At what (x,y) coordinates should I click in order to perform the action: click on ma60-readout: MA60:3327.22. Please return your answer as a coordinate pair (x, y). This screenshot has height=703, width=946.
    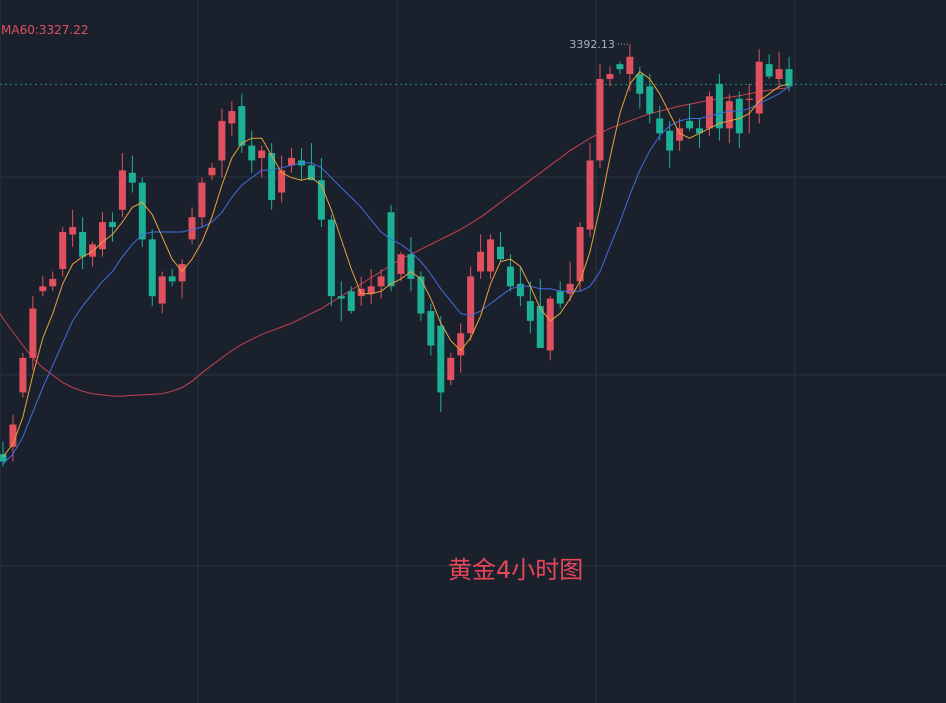
    Looking at the image, I should click on (45, 30).